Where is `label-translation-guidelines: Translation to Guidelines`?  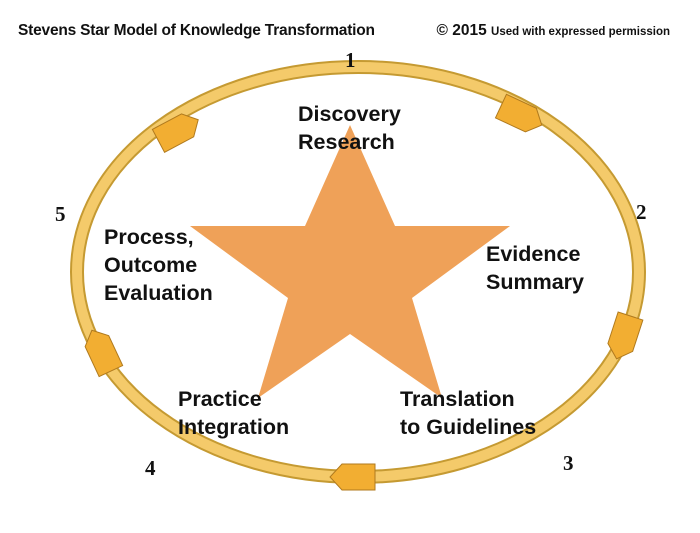
label-translation-guidelines: Translation to Guidelines is located at coordinates (468, 413).